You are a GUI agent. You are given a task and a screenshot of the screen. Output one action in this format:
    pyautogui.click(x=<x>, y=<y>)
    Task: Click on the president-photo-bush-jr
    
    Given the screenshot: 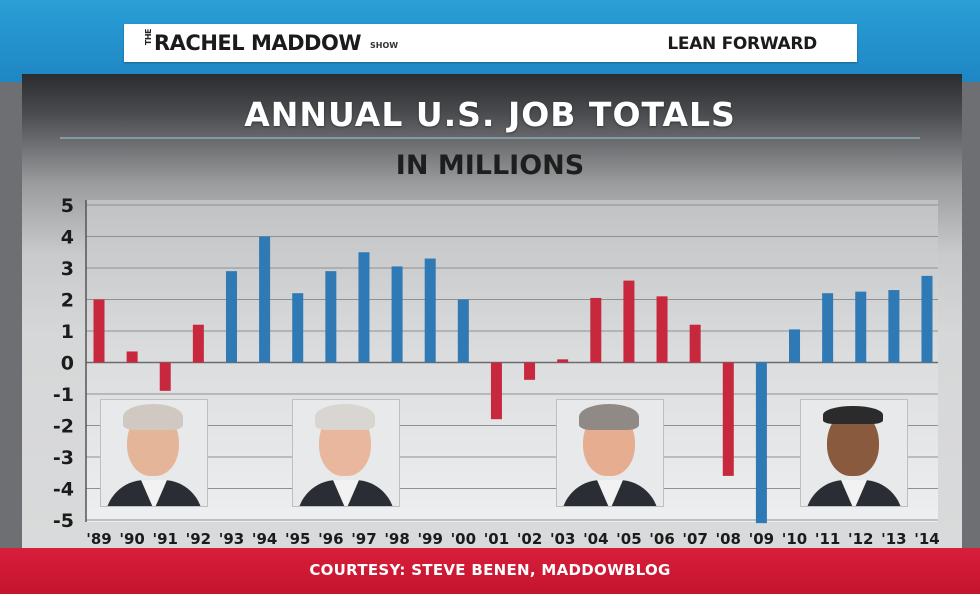 What is the action you would take?
    pyautogui.click(x=610, y=453)
    